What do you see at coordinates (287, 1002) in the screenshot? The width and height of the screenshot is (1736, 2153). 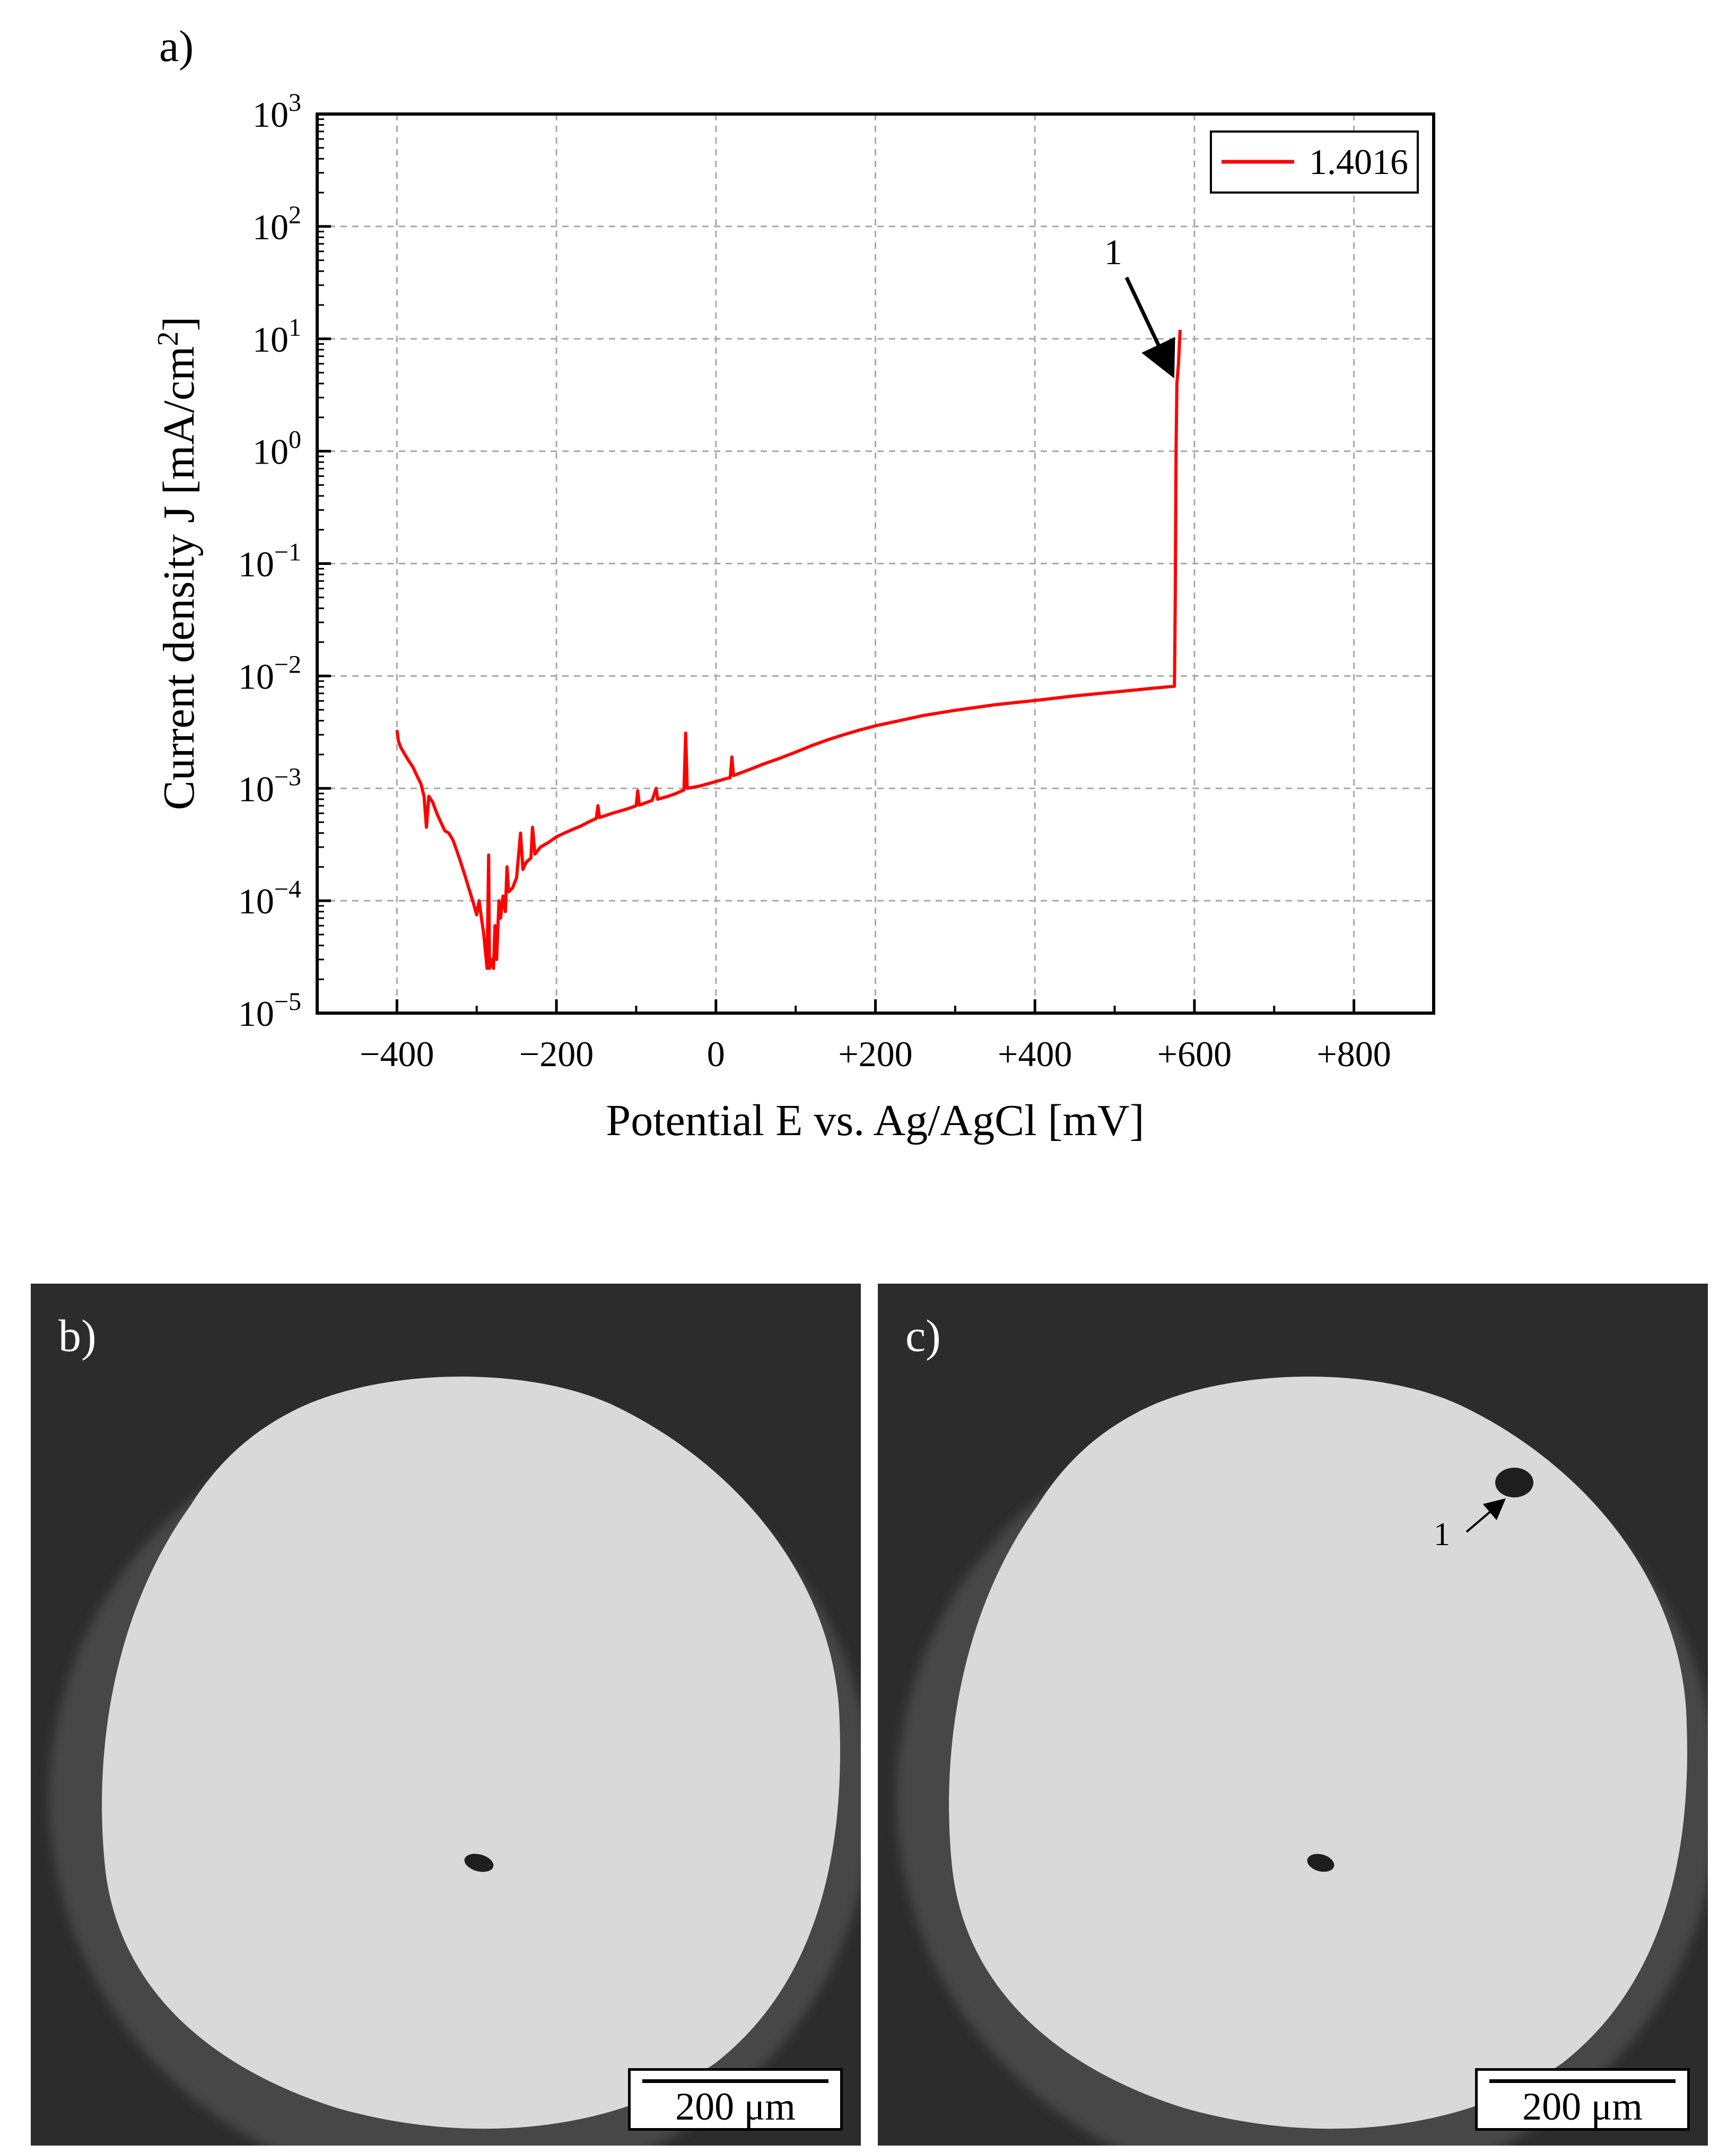 I see `y-tick-exponent: −5` at bounding box center [287, 1002].